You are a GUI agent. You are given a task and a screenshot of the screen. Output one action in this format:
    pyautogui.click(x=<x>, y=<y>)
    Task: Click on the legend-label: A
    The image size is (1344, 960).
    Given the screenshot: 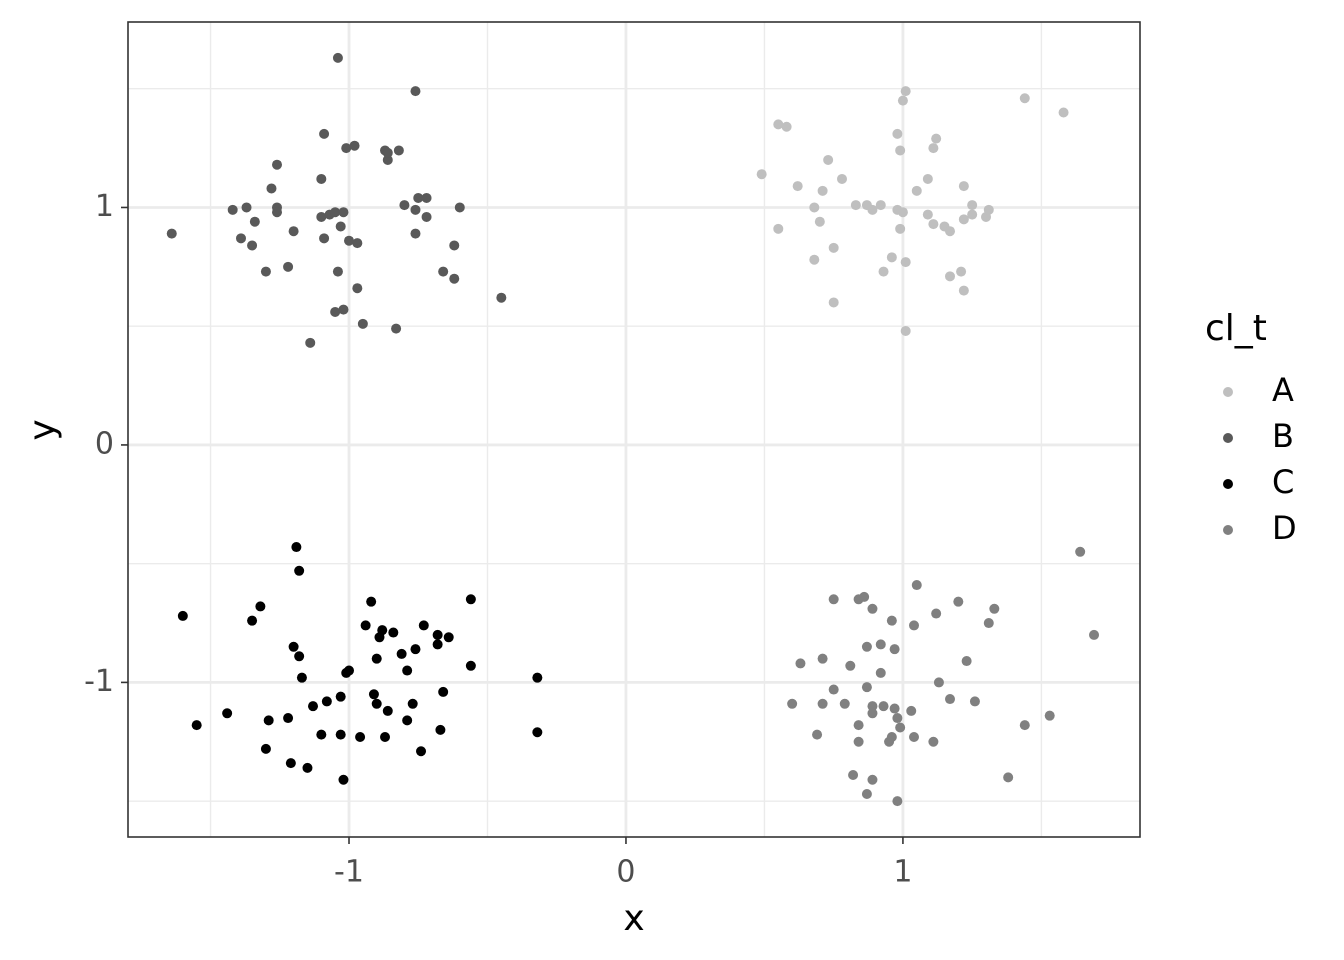 What is the action you would take?
    pyautogui.click(x=1283, y=390)
    